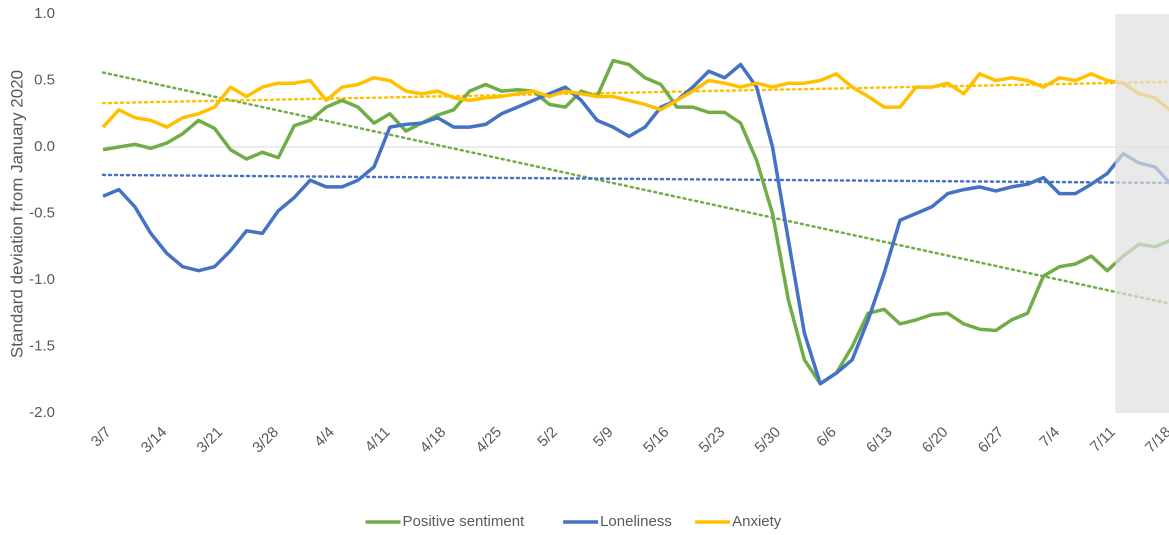  Describe the element at coordinates (324, 437) in the screenshot. I see `x-tick-label: 4/4` at that location.